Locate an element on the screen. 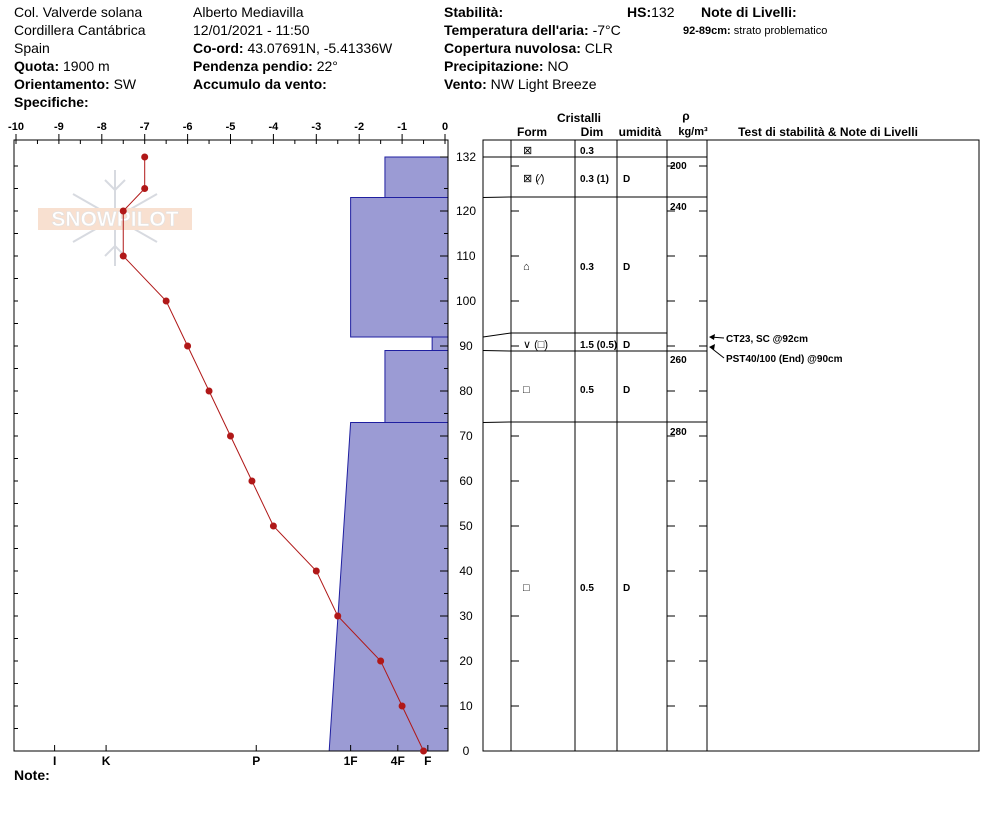 This screenshot has width=994, height=840. sky-value: CLR is located at coordinates (598, 48).